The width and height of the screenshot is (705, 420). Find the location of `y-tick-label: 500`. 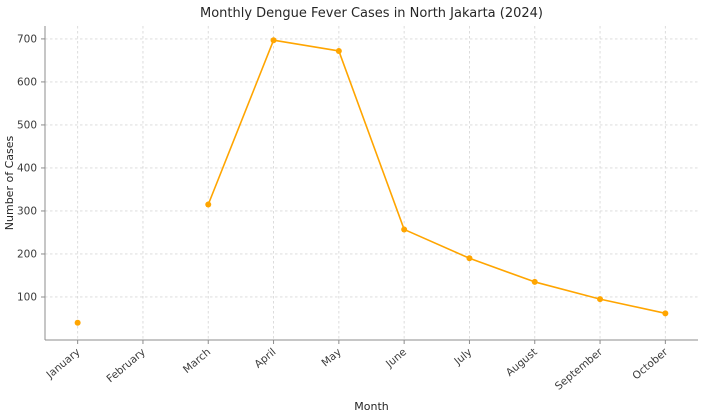

y-tick-label: 500 is located at coordinates (27, 125).